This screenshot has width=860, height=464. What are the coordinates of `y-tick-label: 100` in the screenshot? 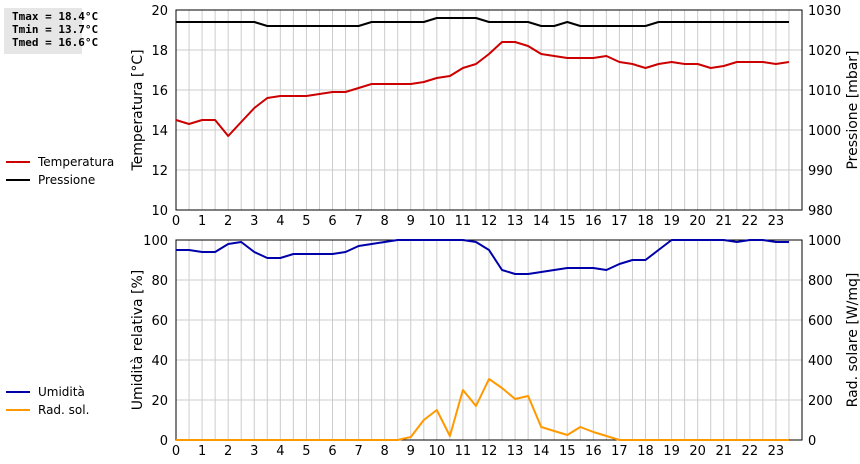 It's located at (155, 241).